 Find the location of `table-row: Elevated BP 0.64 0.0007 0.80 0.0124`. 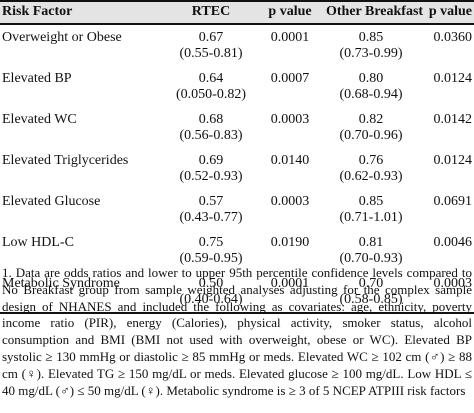

table-row: Elevated BP 0.64 0.0007 0.80 0.0124 is located at coordinates (237, 76).